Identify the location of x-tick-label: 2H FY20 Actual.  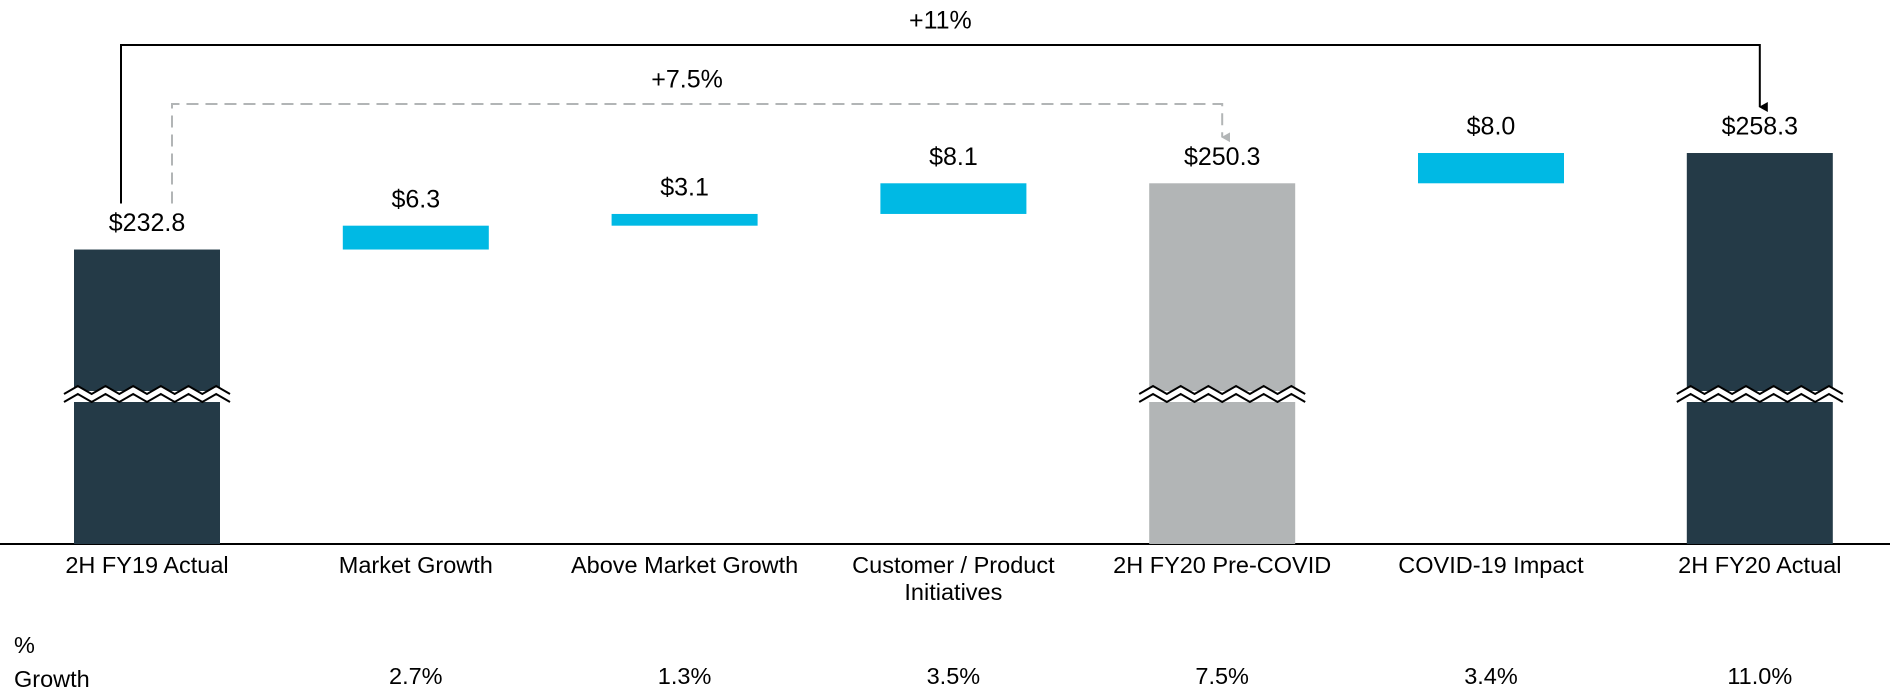
(1760, 565).